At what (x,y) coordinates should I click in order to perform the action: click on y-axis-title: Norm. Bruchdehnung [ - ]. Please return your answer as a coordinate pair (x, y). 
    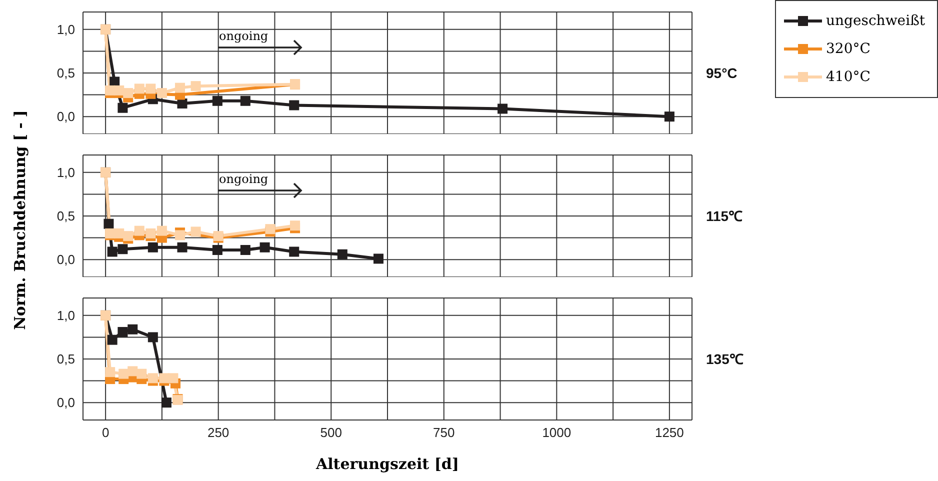
    Looking at the image, I should click on (20, 220).